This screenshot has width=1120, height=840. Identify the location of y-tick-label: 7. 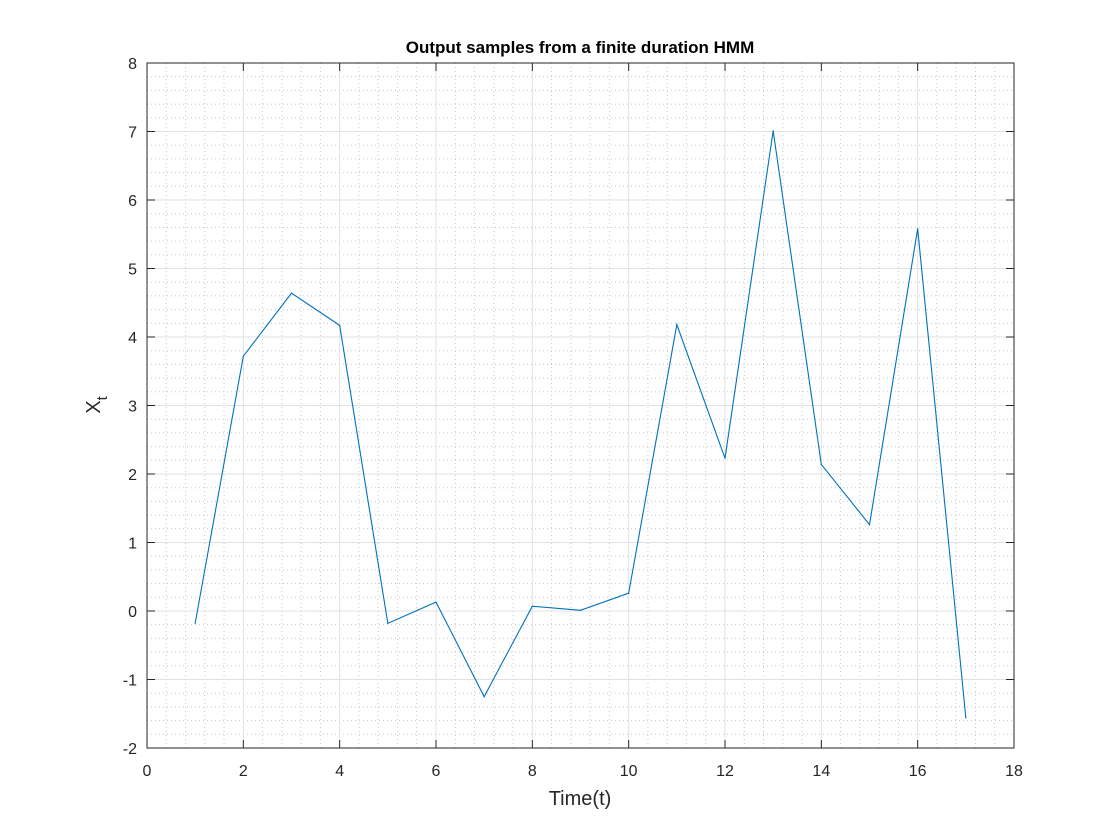
(132, 133).